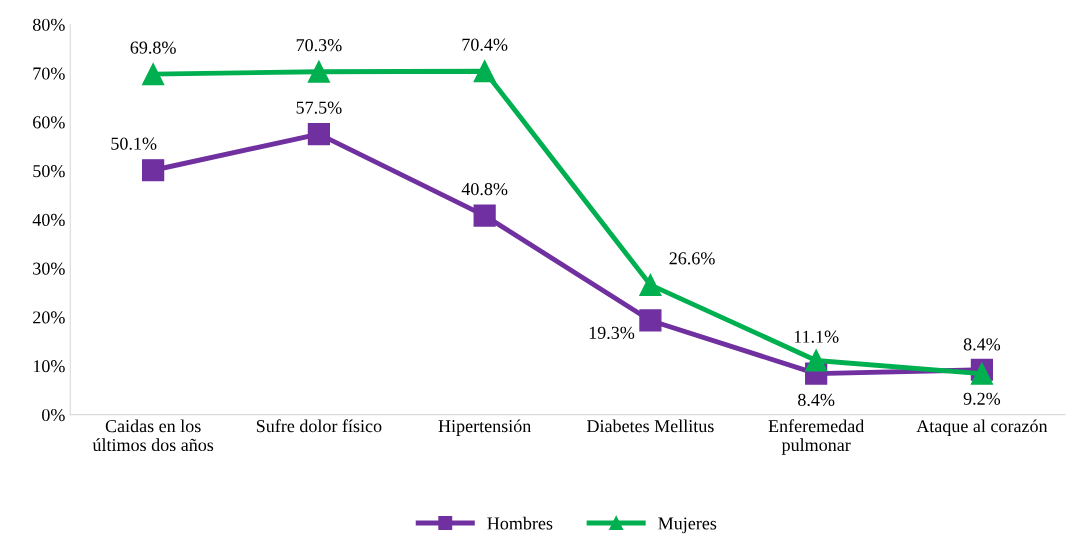  Describe the element at coordinates (49, 171) in the screenshot. I see `y-tick-label: 50%` at that location.